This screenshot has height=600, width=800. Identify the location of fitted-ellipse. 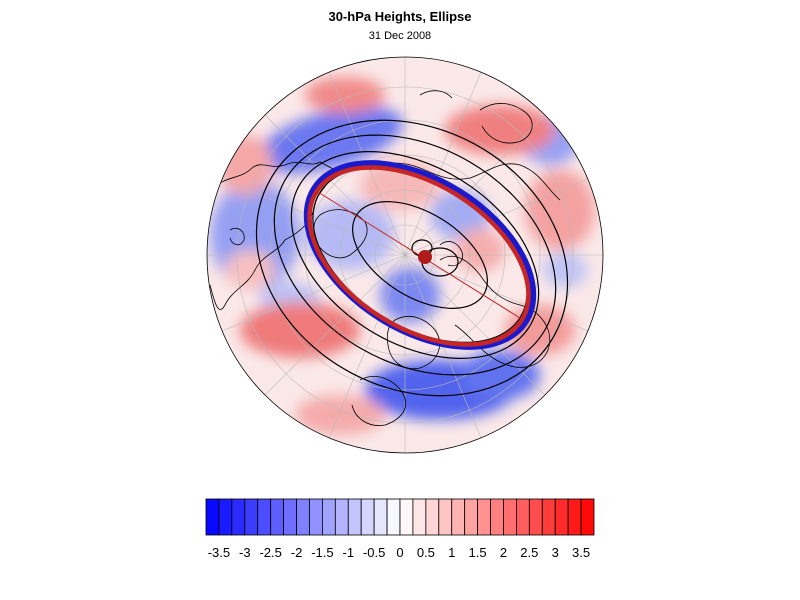
(420, 255).